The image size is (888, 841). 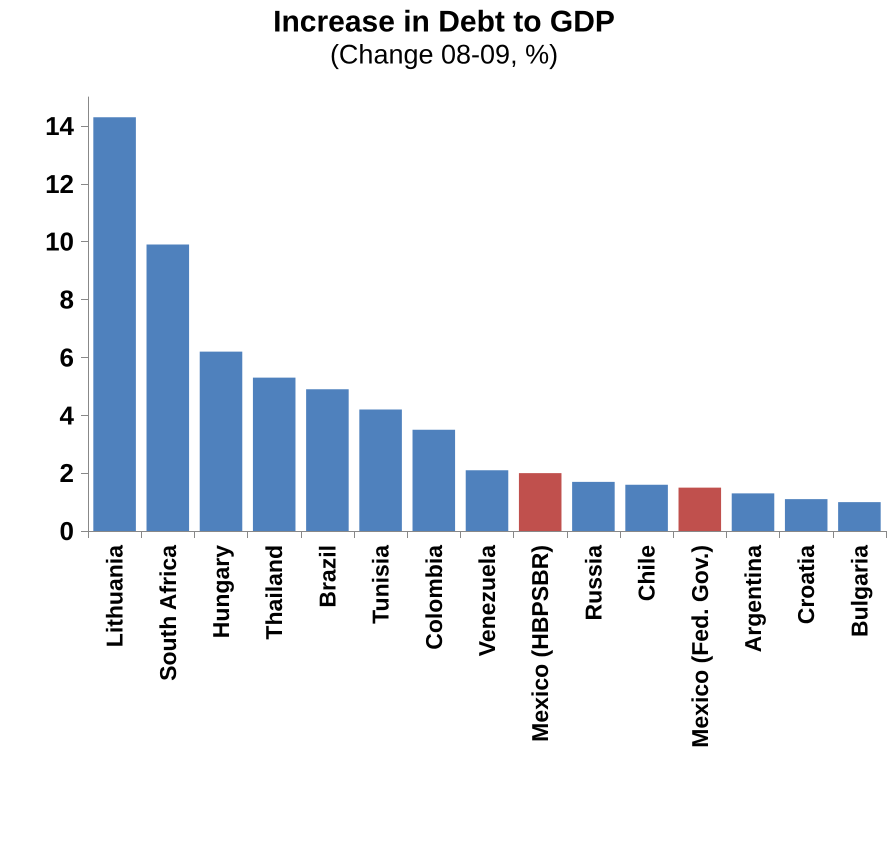 I want to click on x-tick-label: Argentina, so click(x=753, y=598).